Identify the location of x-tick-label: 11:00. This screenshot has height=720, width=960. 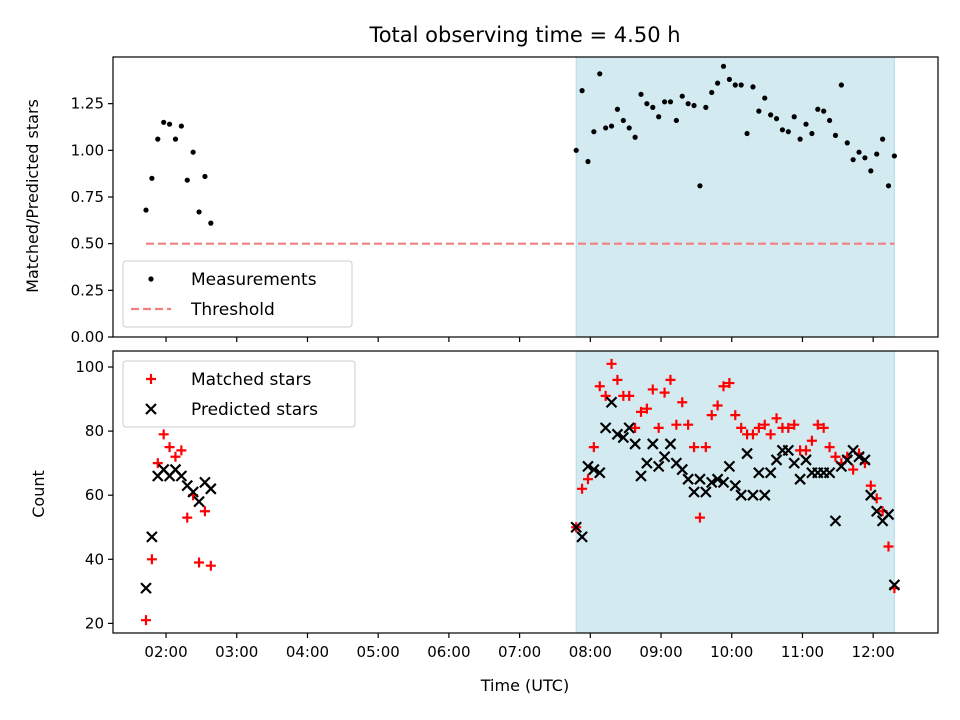
(802, 652).